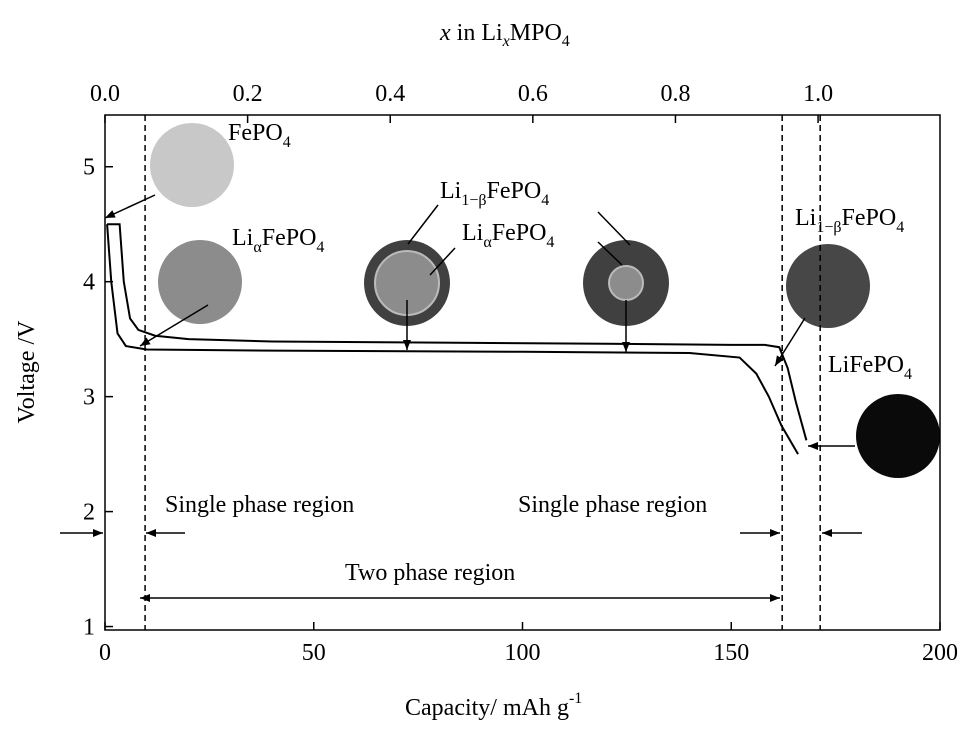 The image size is (966, 730). I want to click on y-tick-label: 2, so click(89, 513).